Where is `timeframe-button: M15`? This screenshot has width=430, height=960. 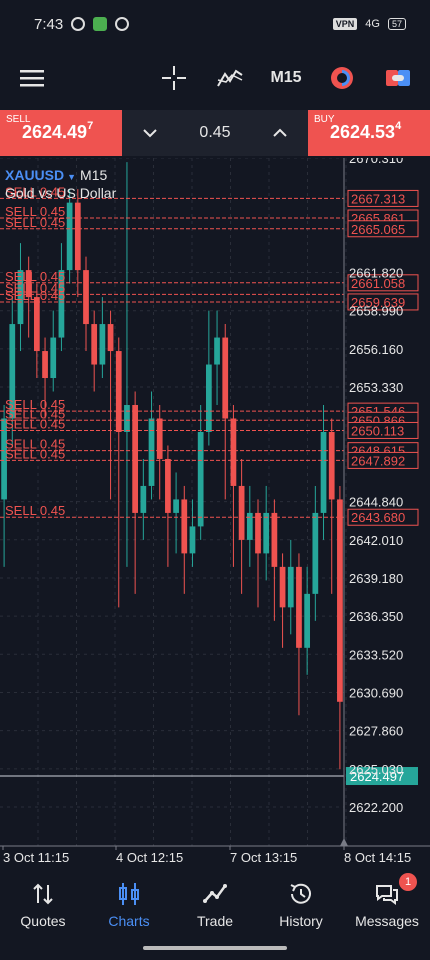
timeframe-button: M15 is located at coordinates (286, 77).